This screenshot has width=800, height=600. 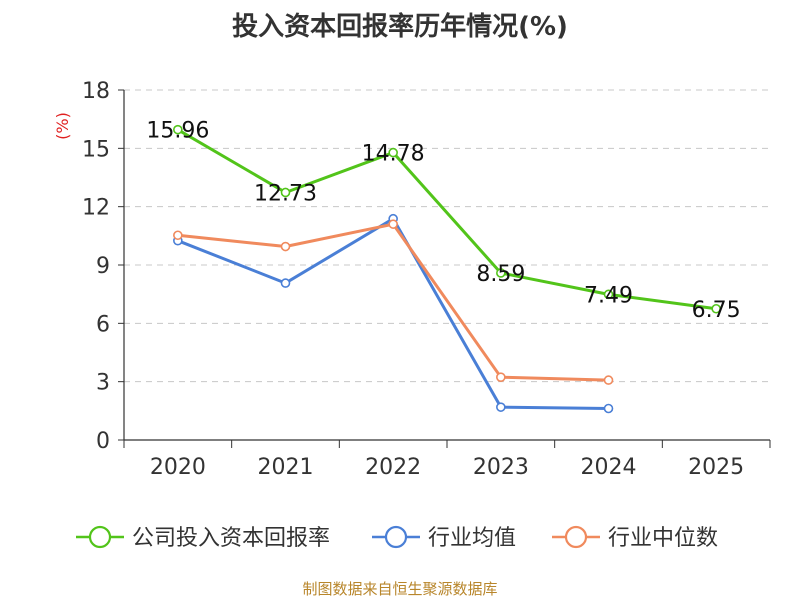 What do you see at coordinates (400, 27) in the screenshot?
I see `chart-title: 投入资本回报率历年情况(%)` at bounding box center [400, 27].